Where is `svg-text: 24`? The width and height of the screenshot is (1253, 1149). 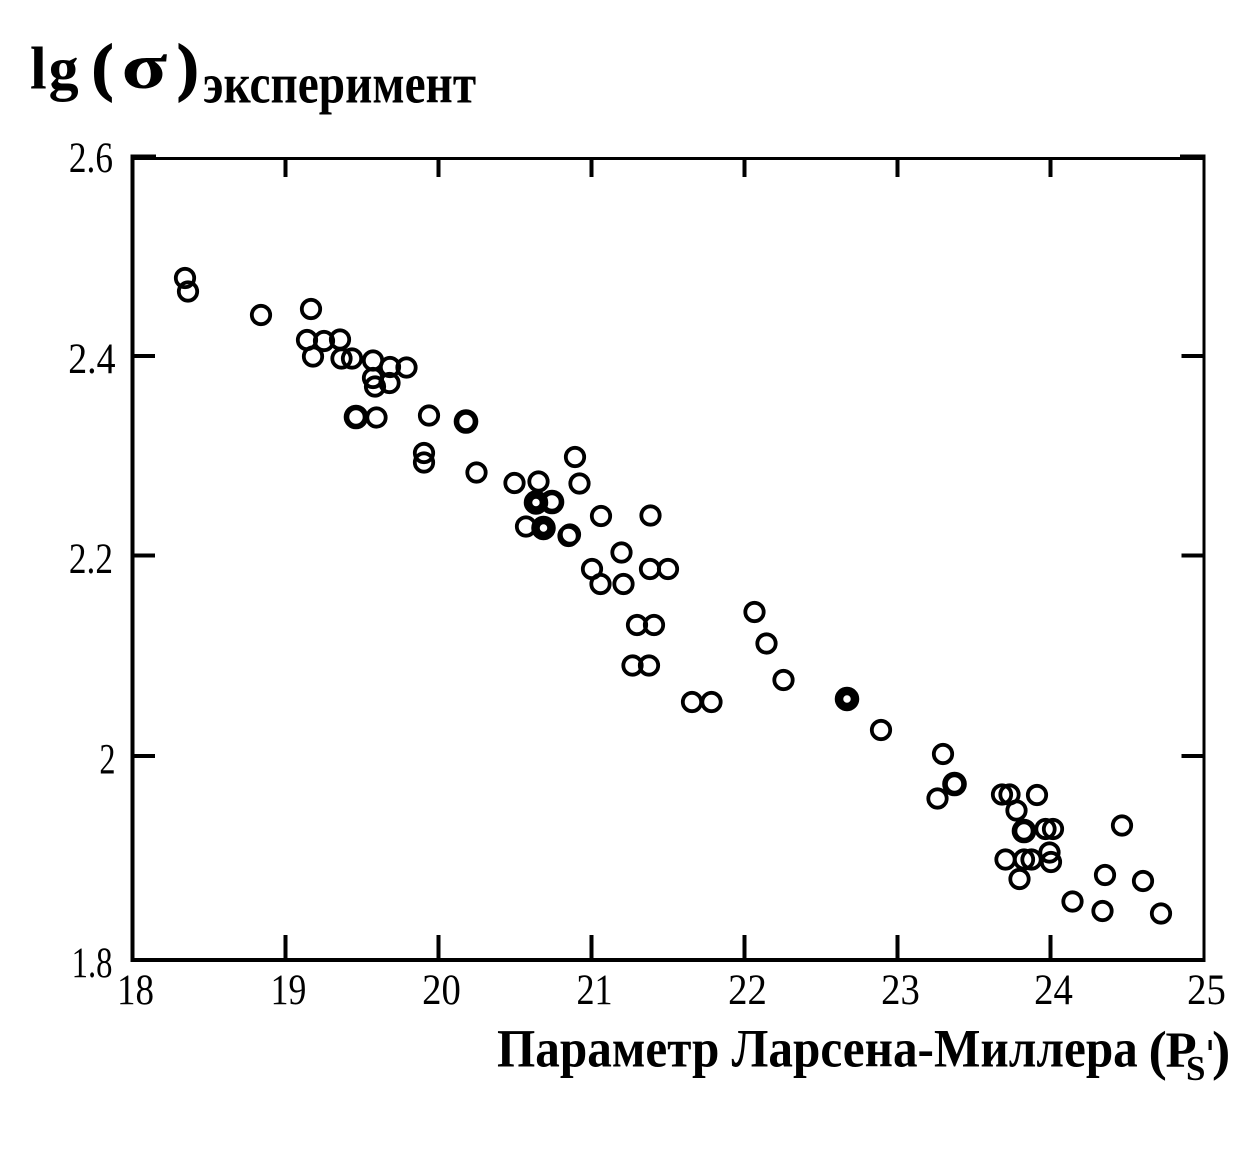
svg-text: 24 is located at coordinates (1053, 989).